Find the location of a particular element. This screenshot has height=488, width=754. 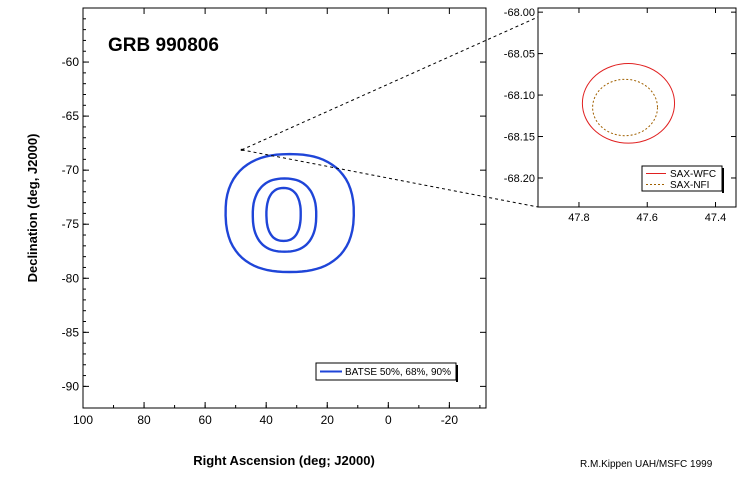

contour-50pct is located at coordinates (283, 214).